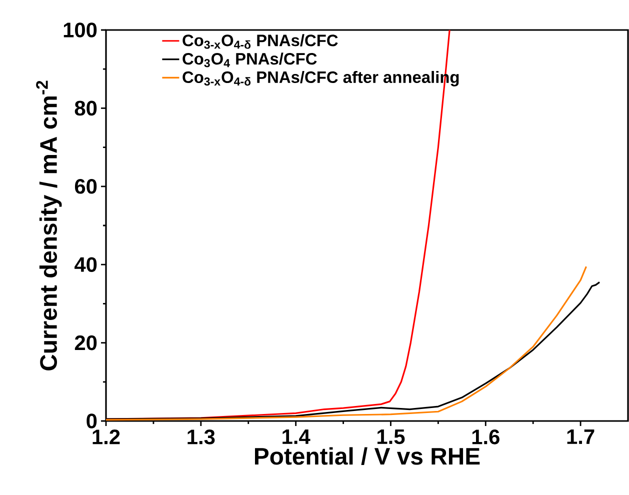 This screenshot has height=495, width=629. I want to click on y-tick-label: 100, so click(80, 30).